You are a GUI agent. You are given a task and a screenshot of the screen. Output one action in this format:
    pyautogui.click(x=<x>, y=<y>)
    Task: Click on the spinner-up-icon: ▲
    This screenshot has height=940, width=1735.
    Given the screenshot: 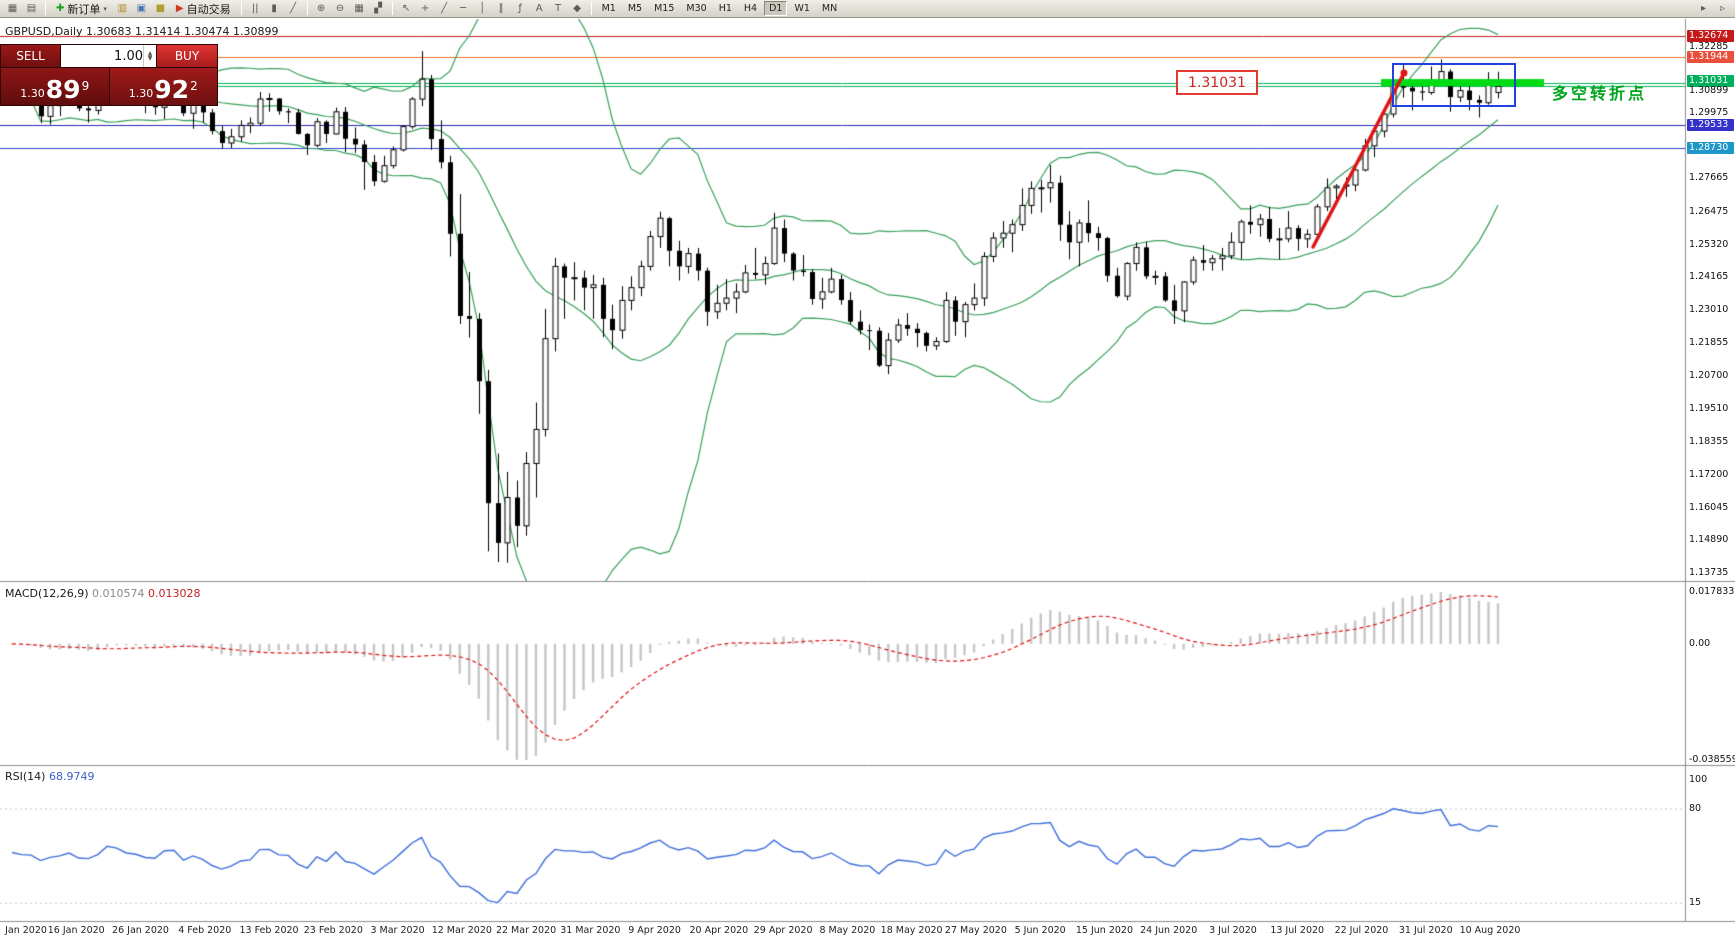 What is the action you would take?
    pyautogui.click(x=150, y=53)
    